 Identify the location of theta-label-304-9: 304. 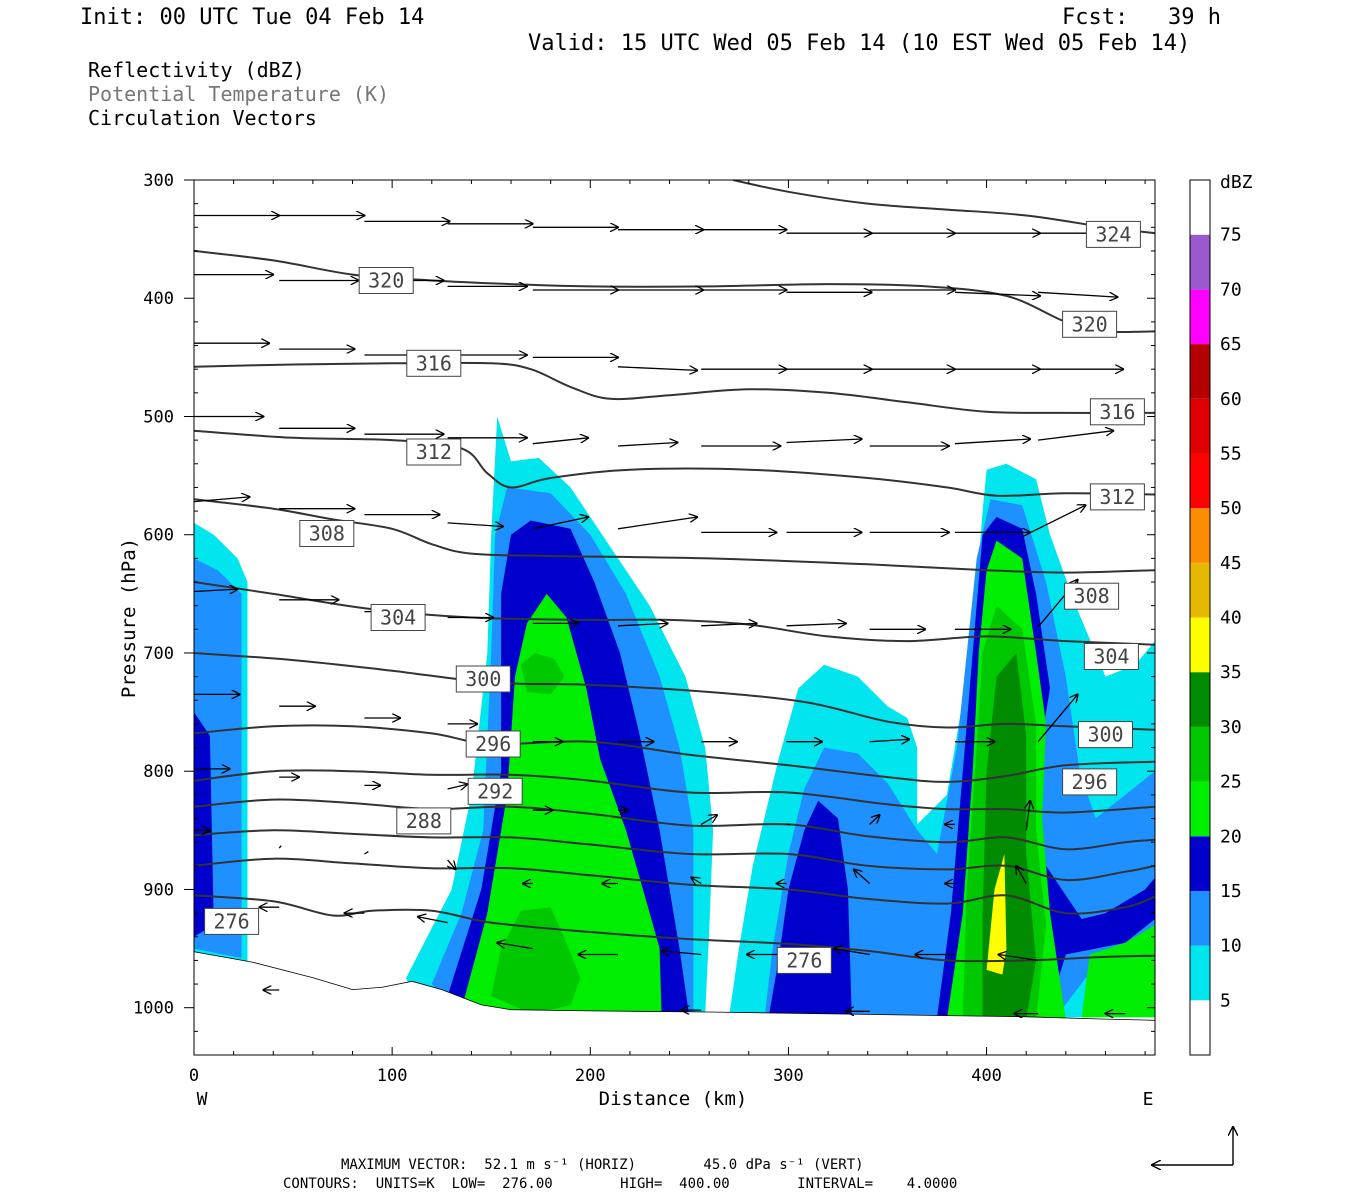
(398, 617).